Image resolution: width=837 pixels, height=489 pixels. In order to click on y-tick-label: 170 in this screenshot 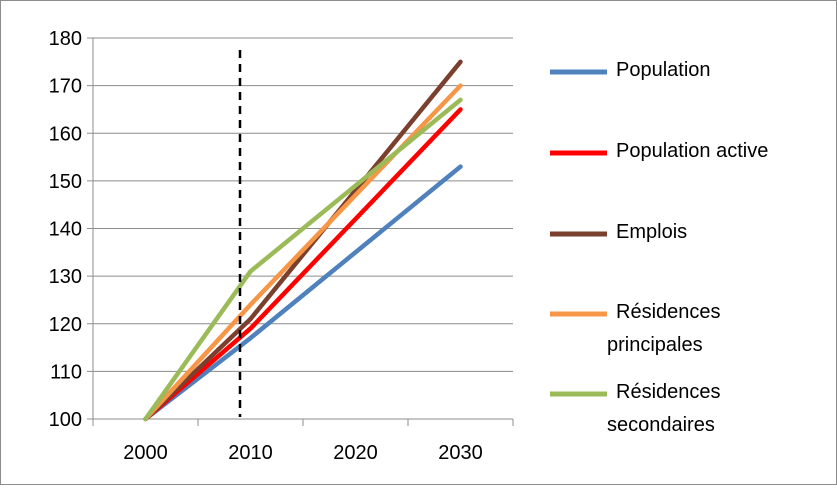, I will do `click(65, 87)`.